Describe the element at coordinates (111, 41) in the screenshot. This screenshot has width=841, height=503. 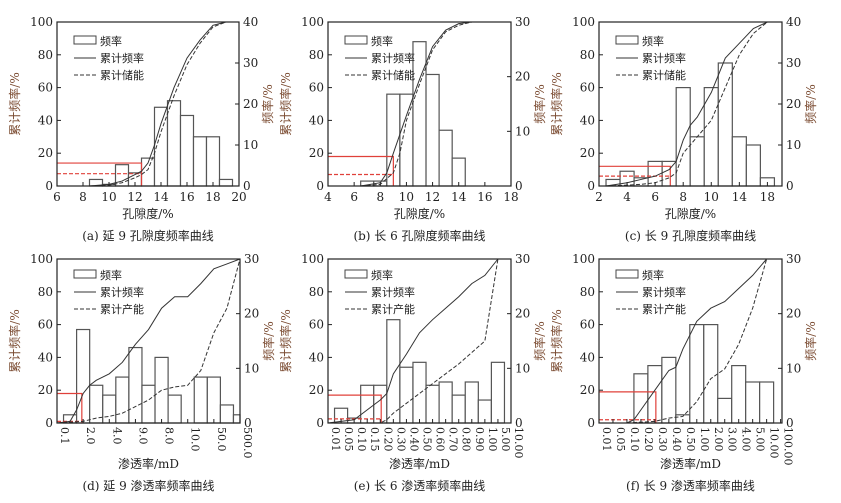
I see `legend-label-frequency: 频率` at that location.